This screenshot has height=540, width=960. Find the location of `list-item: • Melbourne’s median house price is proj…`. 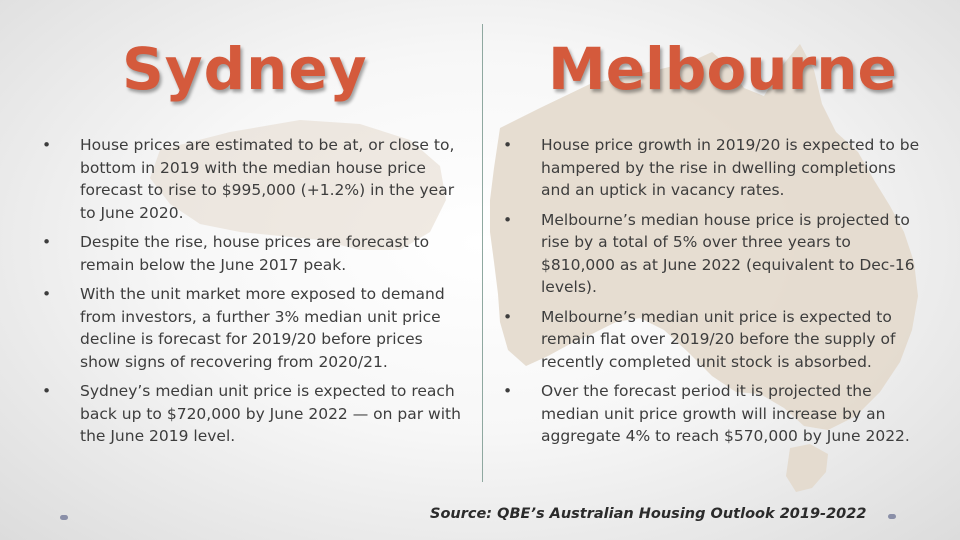

list-item: • Melbourne’s median house price is proj… is located at coordinates (713, 254).